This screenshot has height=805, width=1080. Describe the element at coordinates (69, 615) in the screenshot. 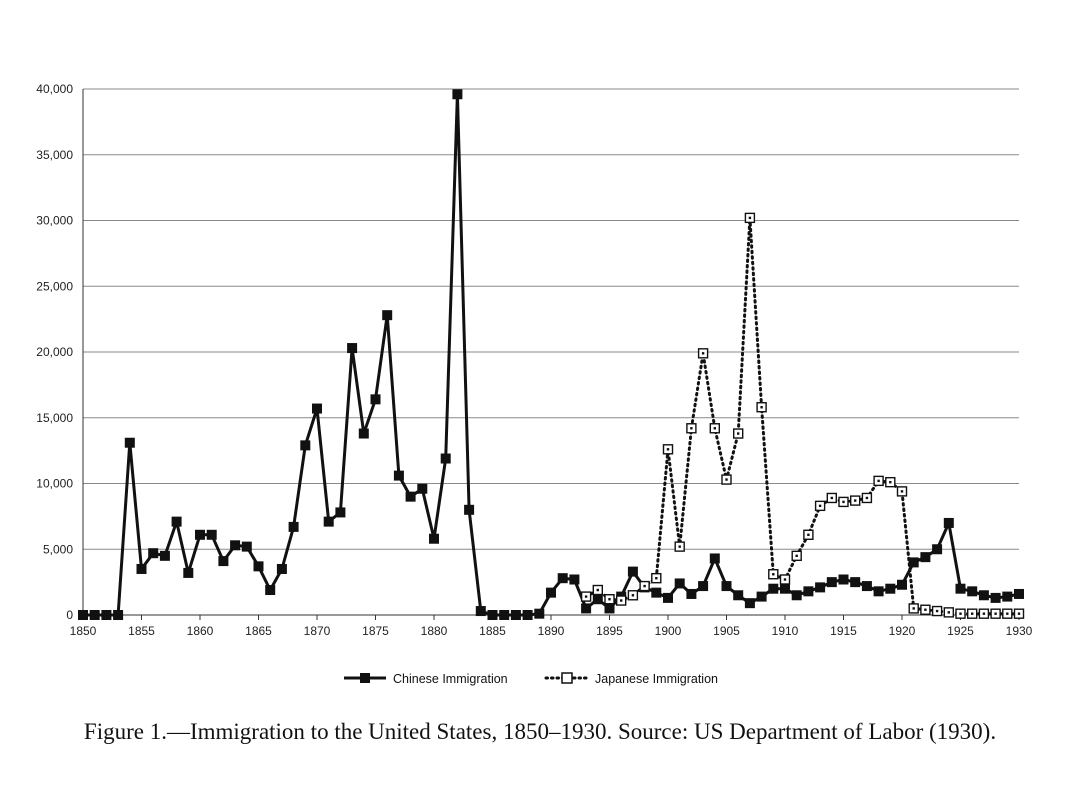

I see `y-tick-label: 0` at that location.